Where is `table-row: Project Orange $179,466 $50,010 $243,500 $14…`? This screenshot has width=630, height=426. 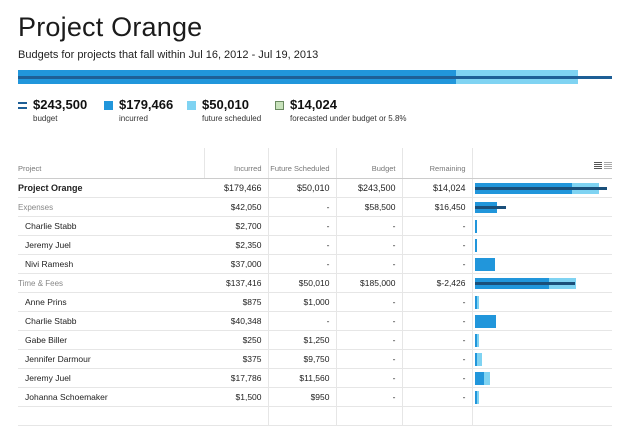
table-row: Project Orange $179,466 $50,010 $243,500 $14… is located at coordinates (315, 188).